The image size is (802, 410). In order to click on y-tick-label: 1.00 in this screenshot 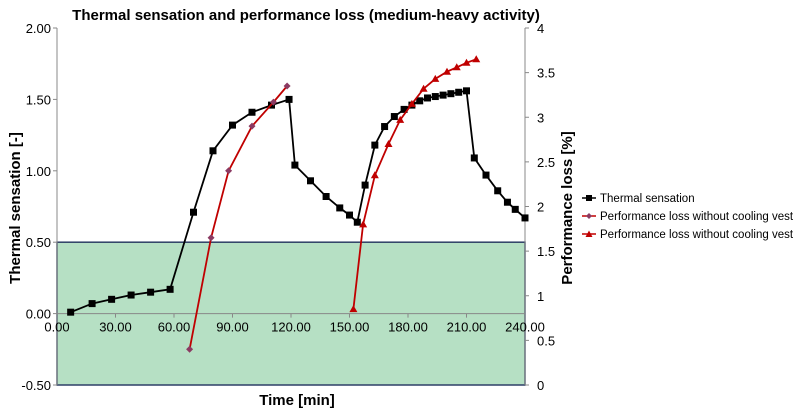, I will do `click(38, 171)`.